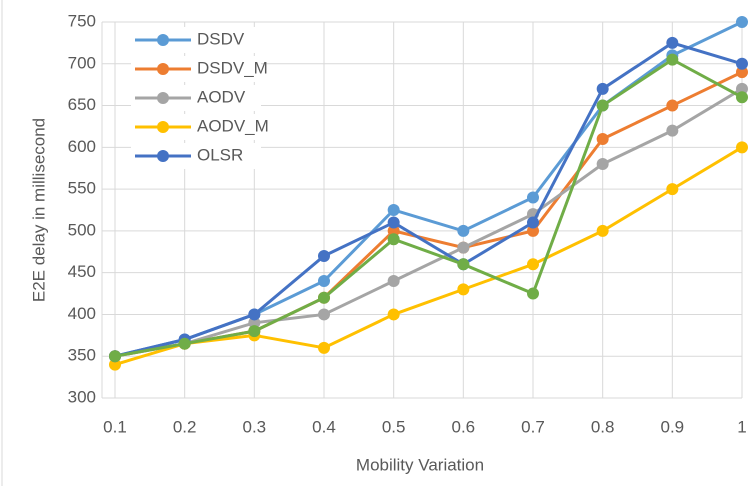 This screenshot has height=486, width=754. Describe the element at coordinates (420, 464) in the screenshot. I see `x-axis-title: Mobility Variation` at that location.